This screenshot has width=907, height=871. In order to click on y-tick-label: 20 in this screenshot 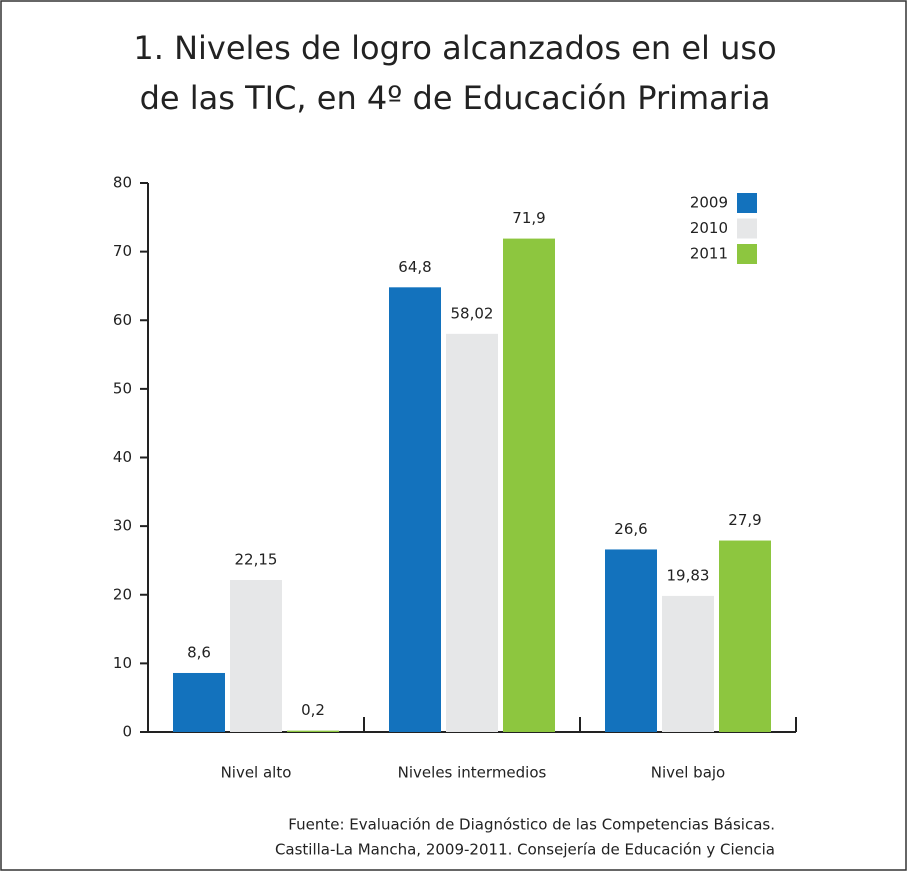, I will do `click(122, 594)`.